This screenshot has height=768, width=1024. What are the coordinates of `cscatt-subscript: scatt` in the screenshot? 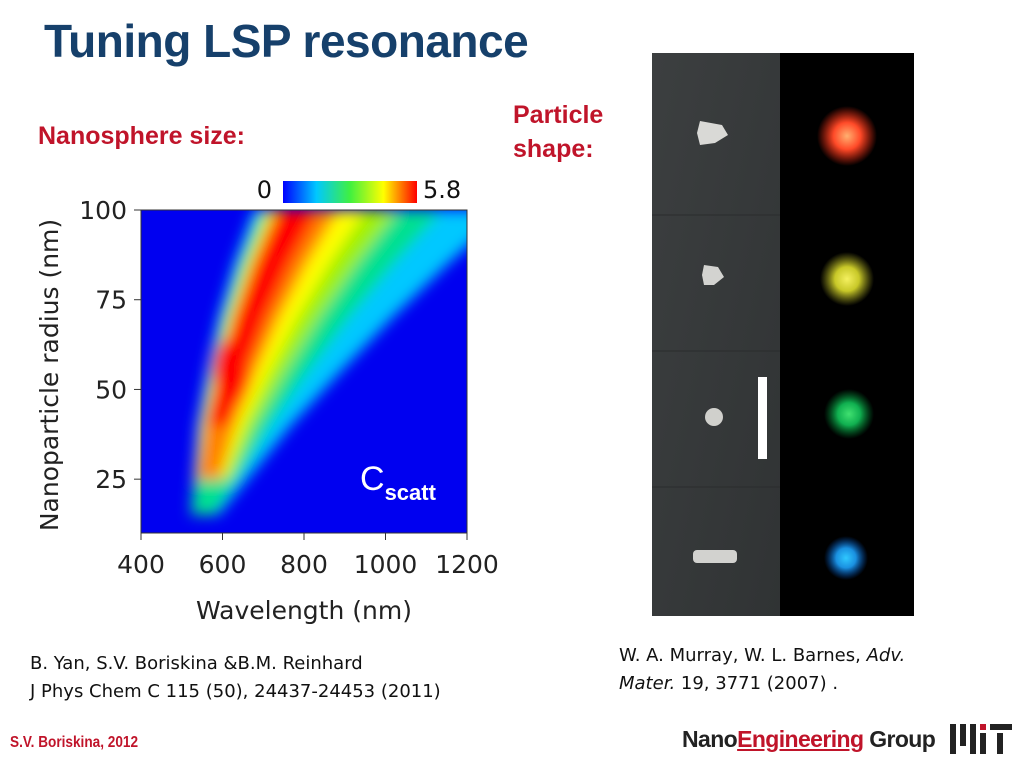 It's located at (411, 492).